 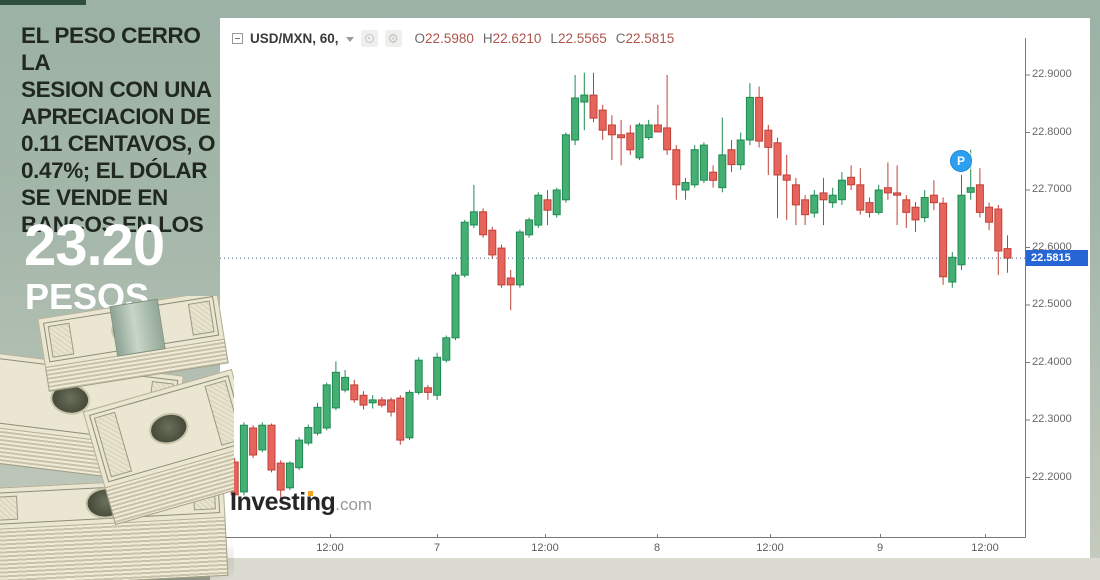 I want to click on y-axis-tick-label: 22.3000, so click(x=1052, y=419).